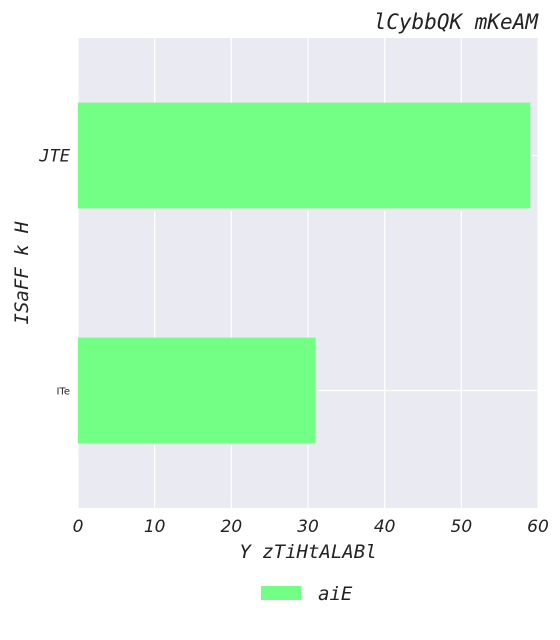 This screenshot has width=560, height=640. Describe the element at coordinates (462, 527) in the screenshot. I see `x-tick-label: 50` at that location.